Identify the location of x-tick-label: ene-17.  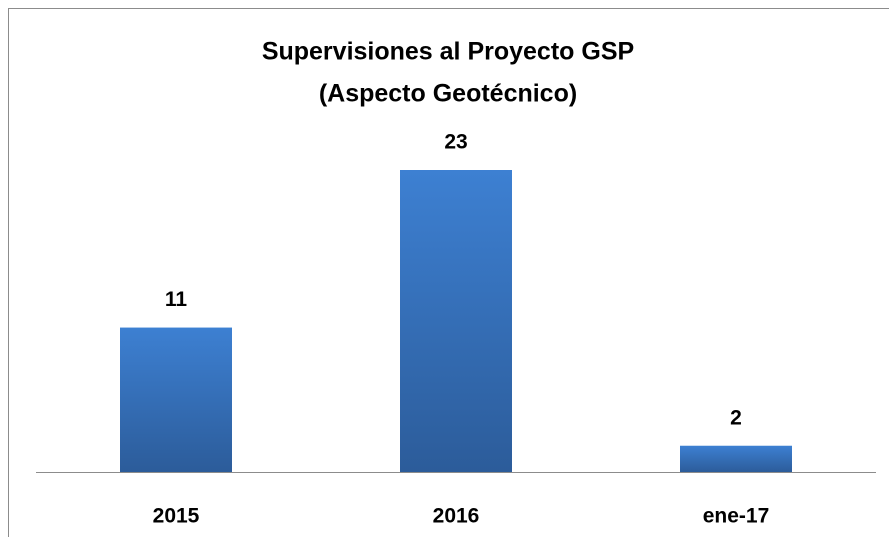
(736, 516).